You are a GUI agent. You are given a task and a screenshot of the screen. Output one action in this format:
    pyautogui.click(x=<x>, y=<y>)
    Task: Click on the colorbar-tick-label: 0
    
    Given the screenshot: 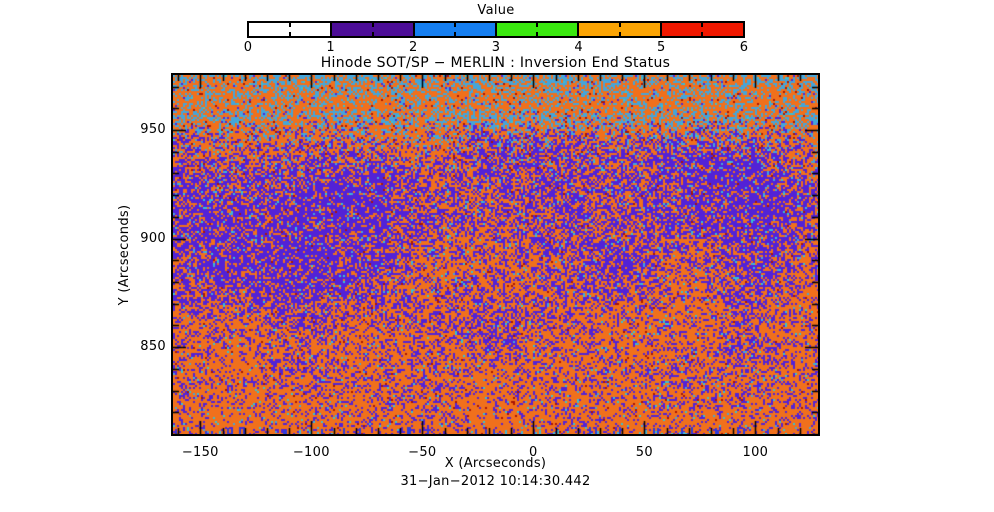 What is the action you would take?
    pyautogui.click(x=248, y=47)
    